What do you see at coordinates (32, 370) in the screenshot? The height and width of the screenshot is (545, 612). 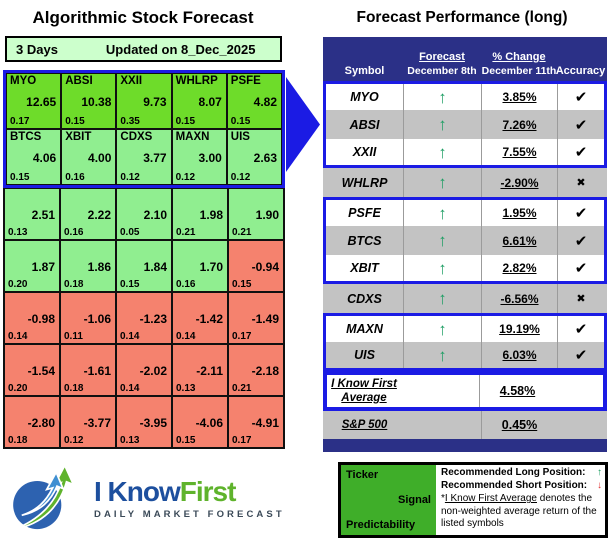 I see `forecast-cell: -1.54 0.20` at bounding box center [32, 370].